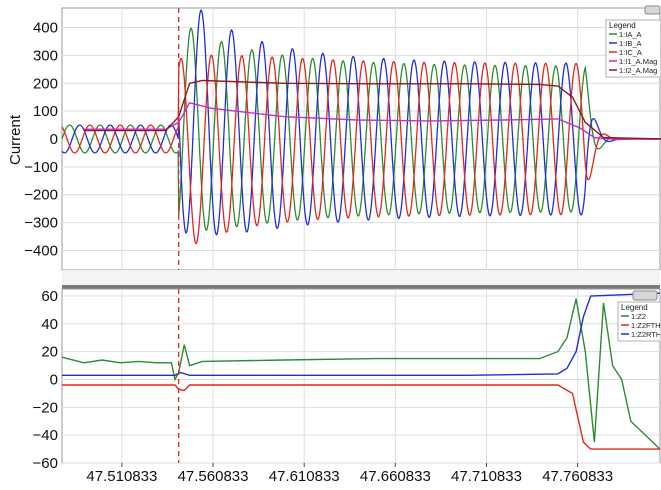 Image resolution: width=661 pixels, height=490 pixels. I want to click on series-line-1-i1-a-mag, so click(372, 120).